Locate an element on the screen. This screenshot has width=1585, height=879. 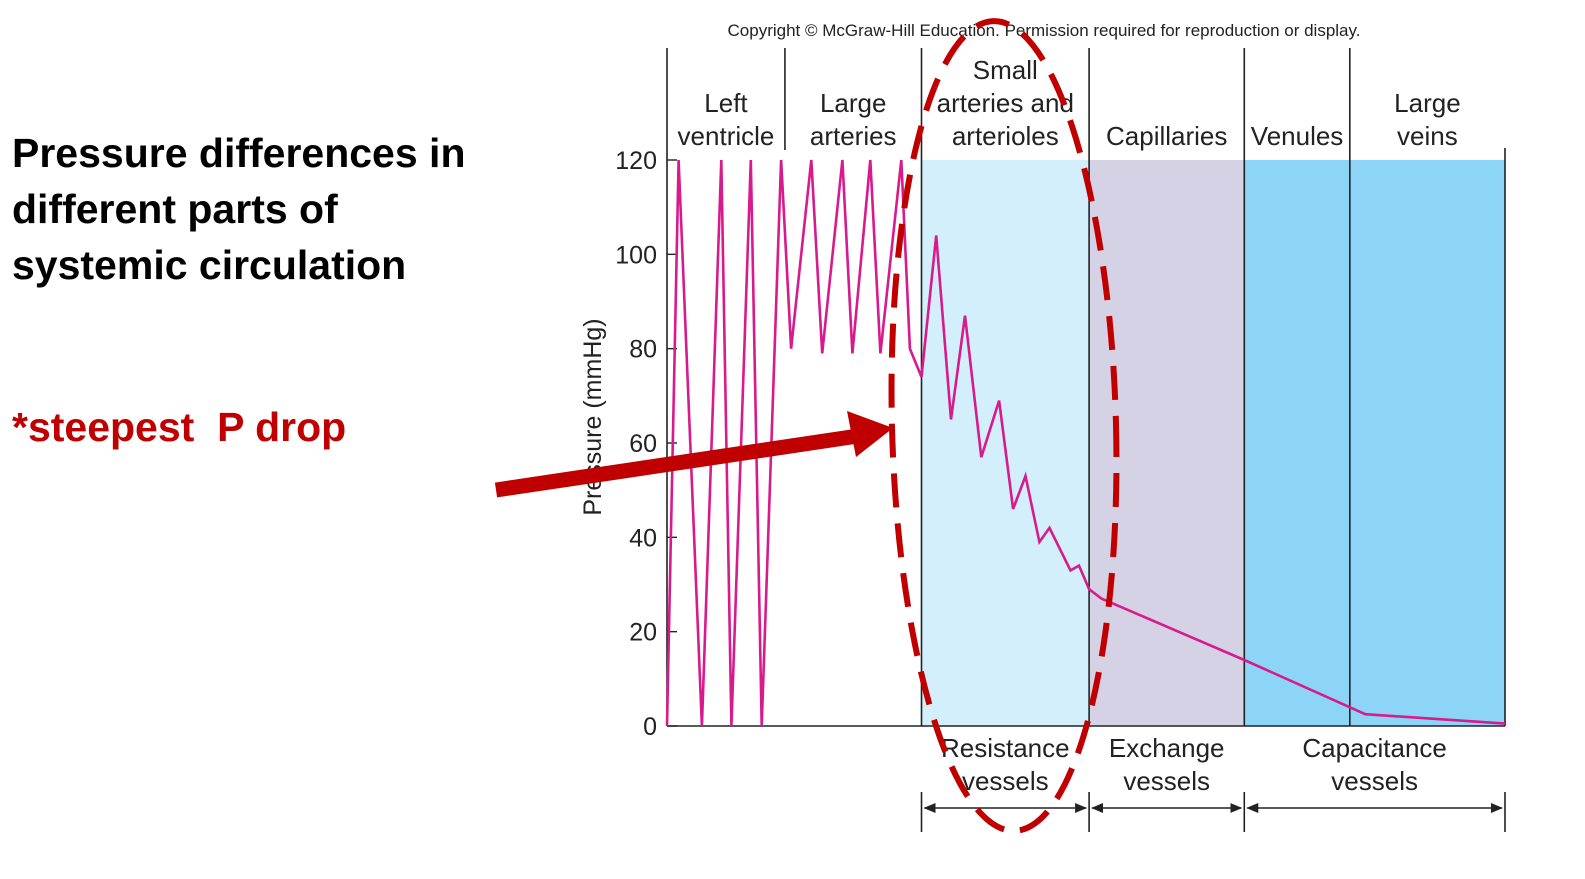
steepest-drop-callout: *steepest P drop is located at coordinates (179, 427).